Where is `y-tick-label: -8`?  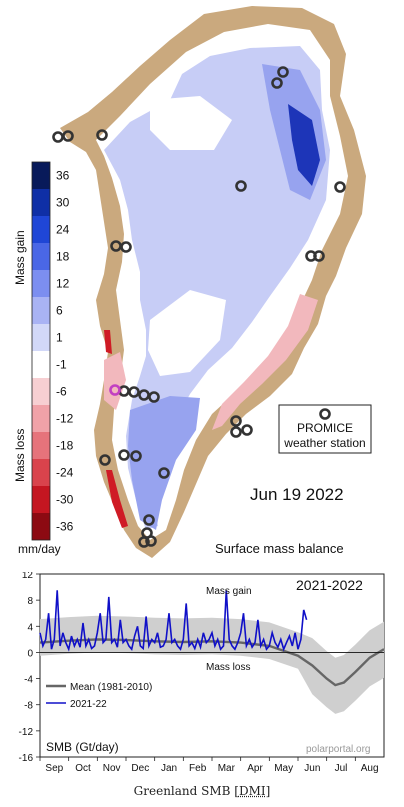
y-tick-label: -8 is located at coordinates (28, 706).